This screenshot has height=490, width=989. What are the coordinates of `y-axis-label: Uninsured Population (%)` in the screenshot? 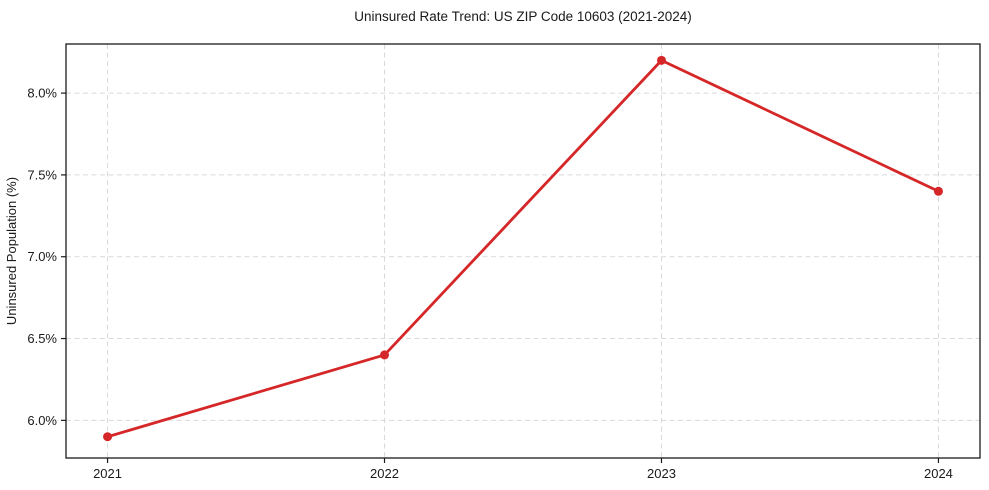 It's located at (11, 251).